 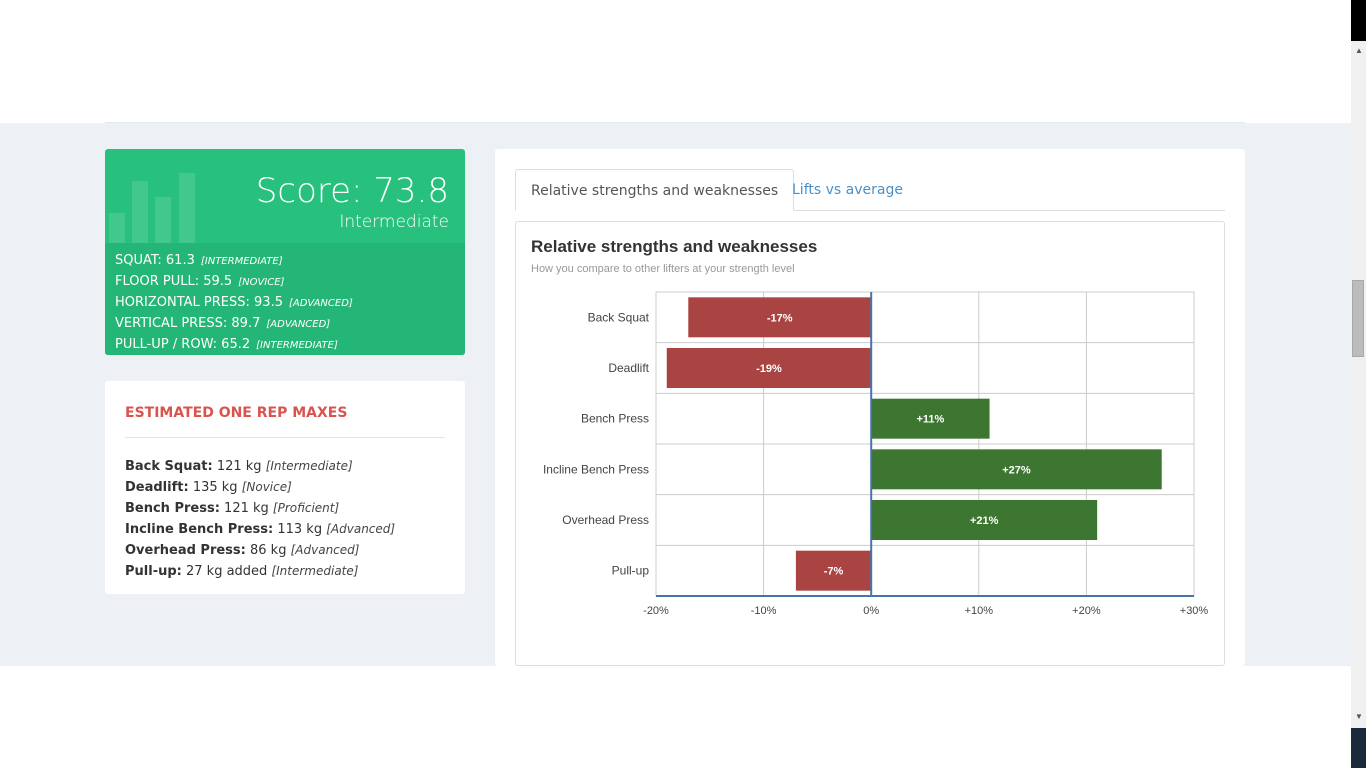 I want to click on data-label: +21%, so click(x=984, y=521).